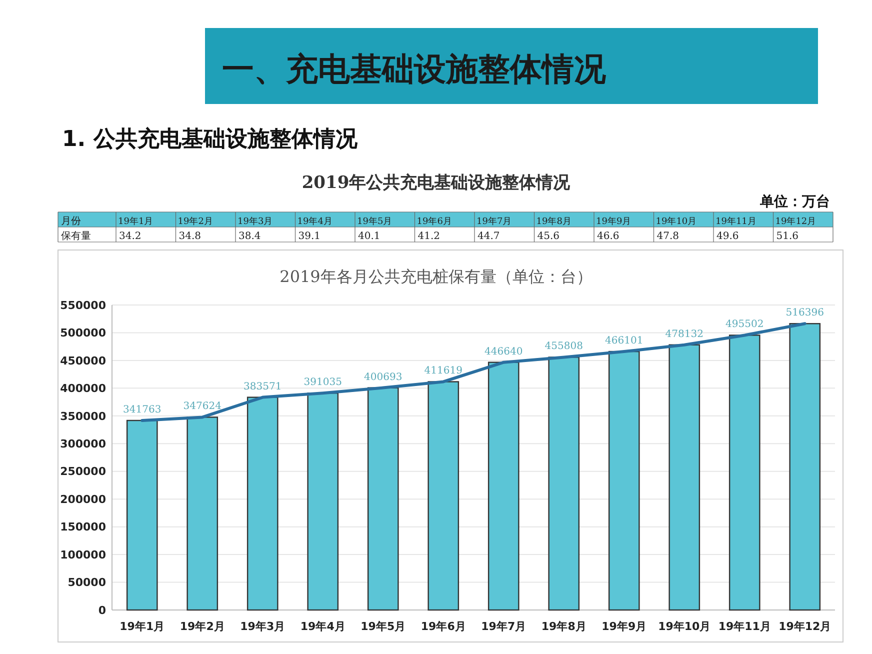 The width and height of the screenshot is (872, 654). I want to click on text: 1. 公共充电基础设施整体情况, so click(210, 139).